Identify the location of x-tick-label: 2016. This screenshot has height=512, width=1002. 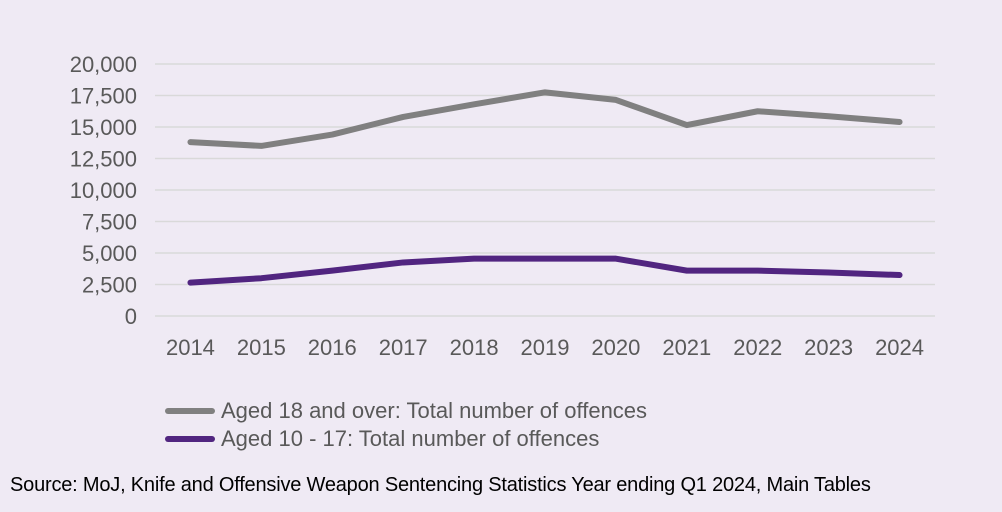
(332, 347).